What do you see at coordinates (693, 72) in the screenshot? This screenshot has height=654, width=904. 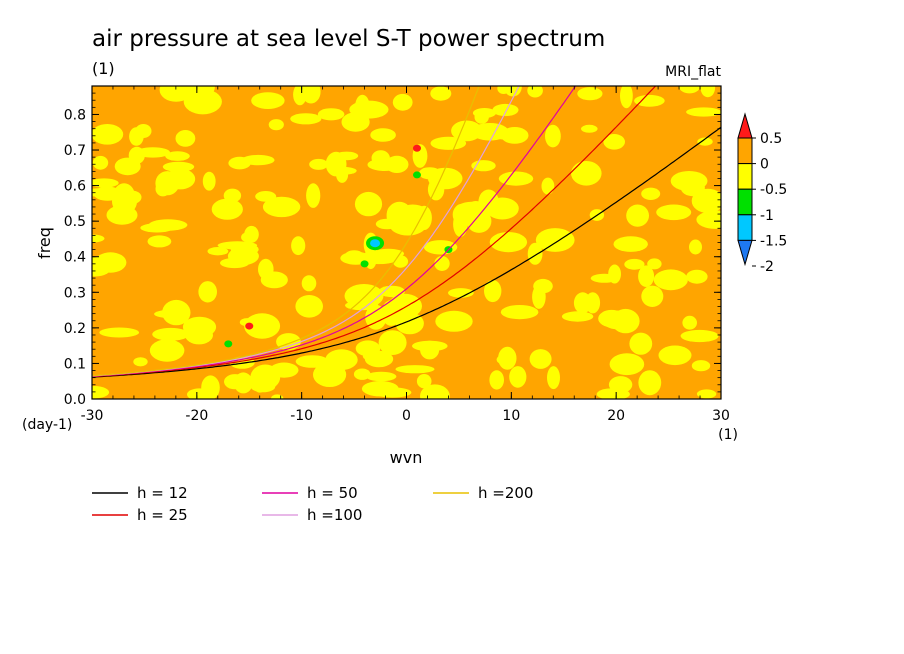 I see `model-label: MRI_flat` at bounding box center [693, 72].